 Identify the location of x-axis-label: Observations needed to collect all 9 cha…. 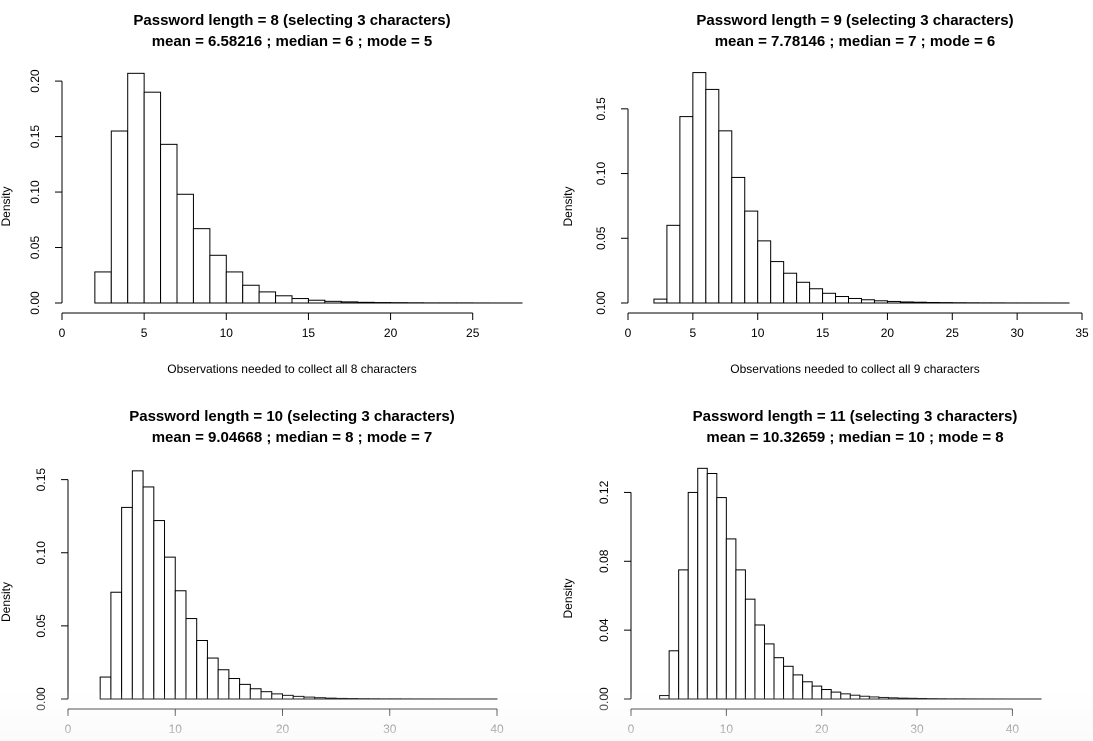
(854, 369).